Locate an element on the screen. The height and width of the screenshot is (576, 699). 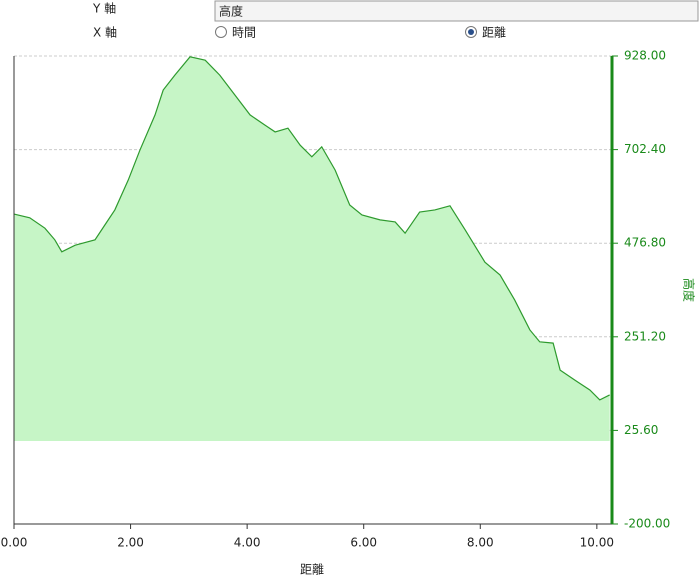
radio-label: 距離 is located at coordinates (494, 33).